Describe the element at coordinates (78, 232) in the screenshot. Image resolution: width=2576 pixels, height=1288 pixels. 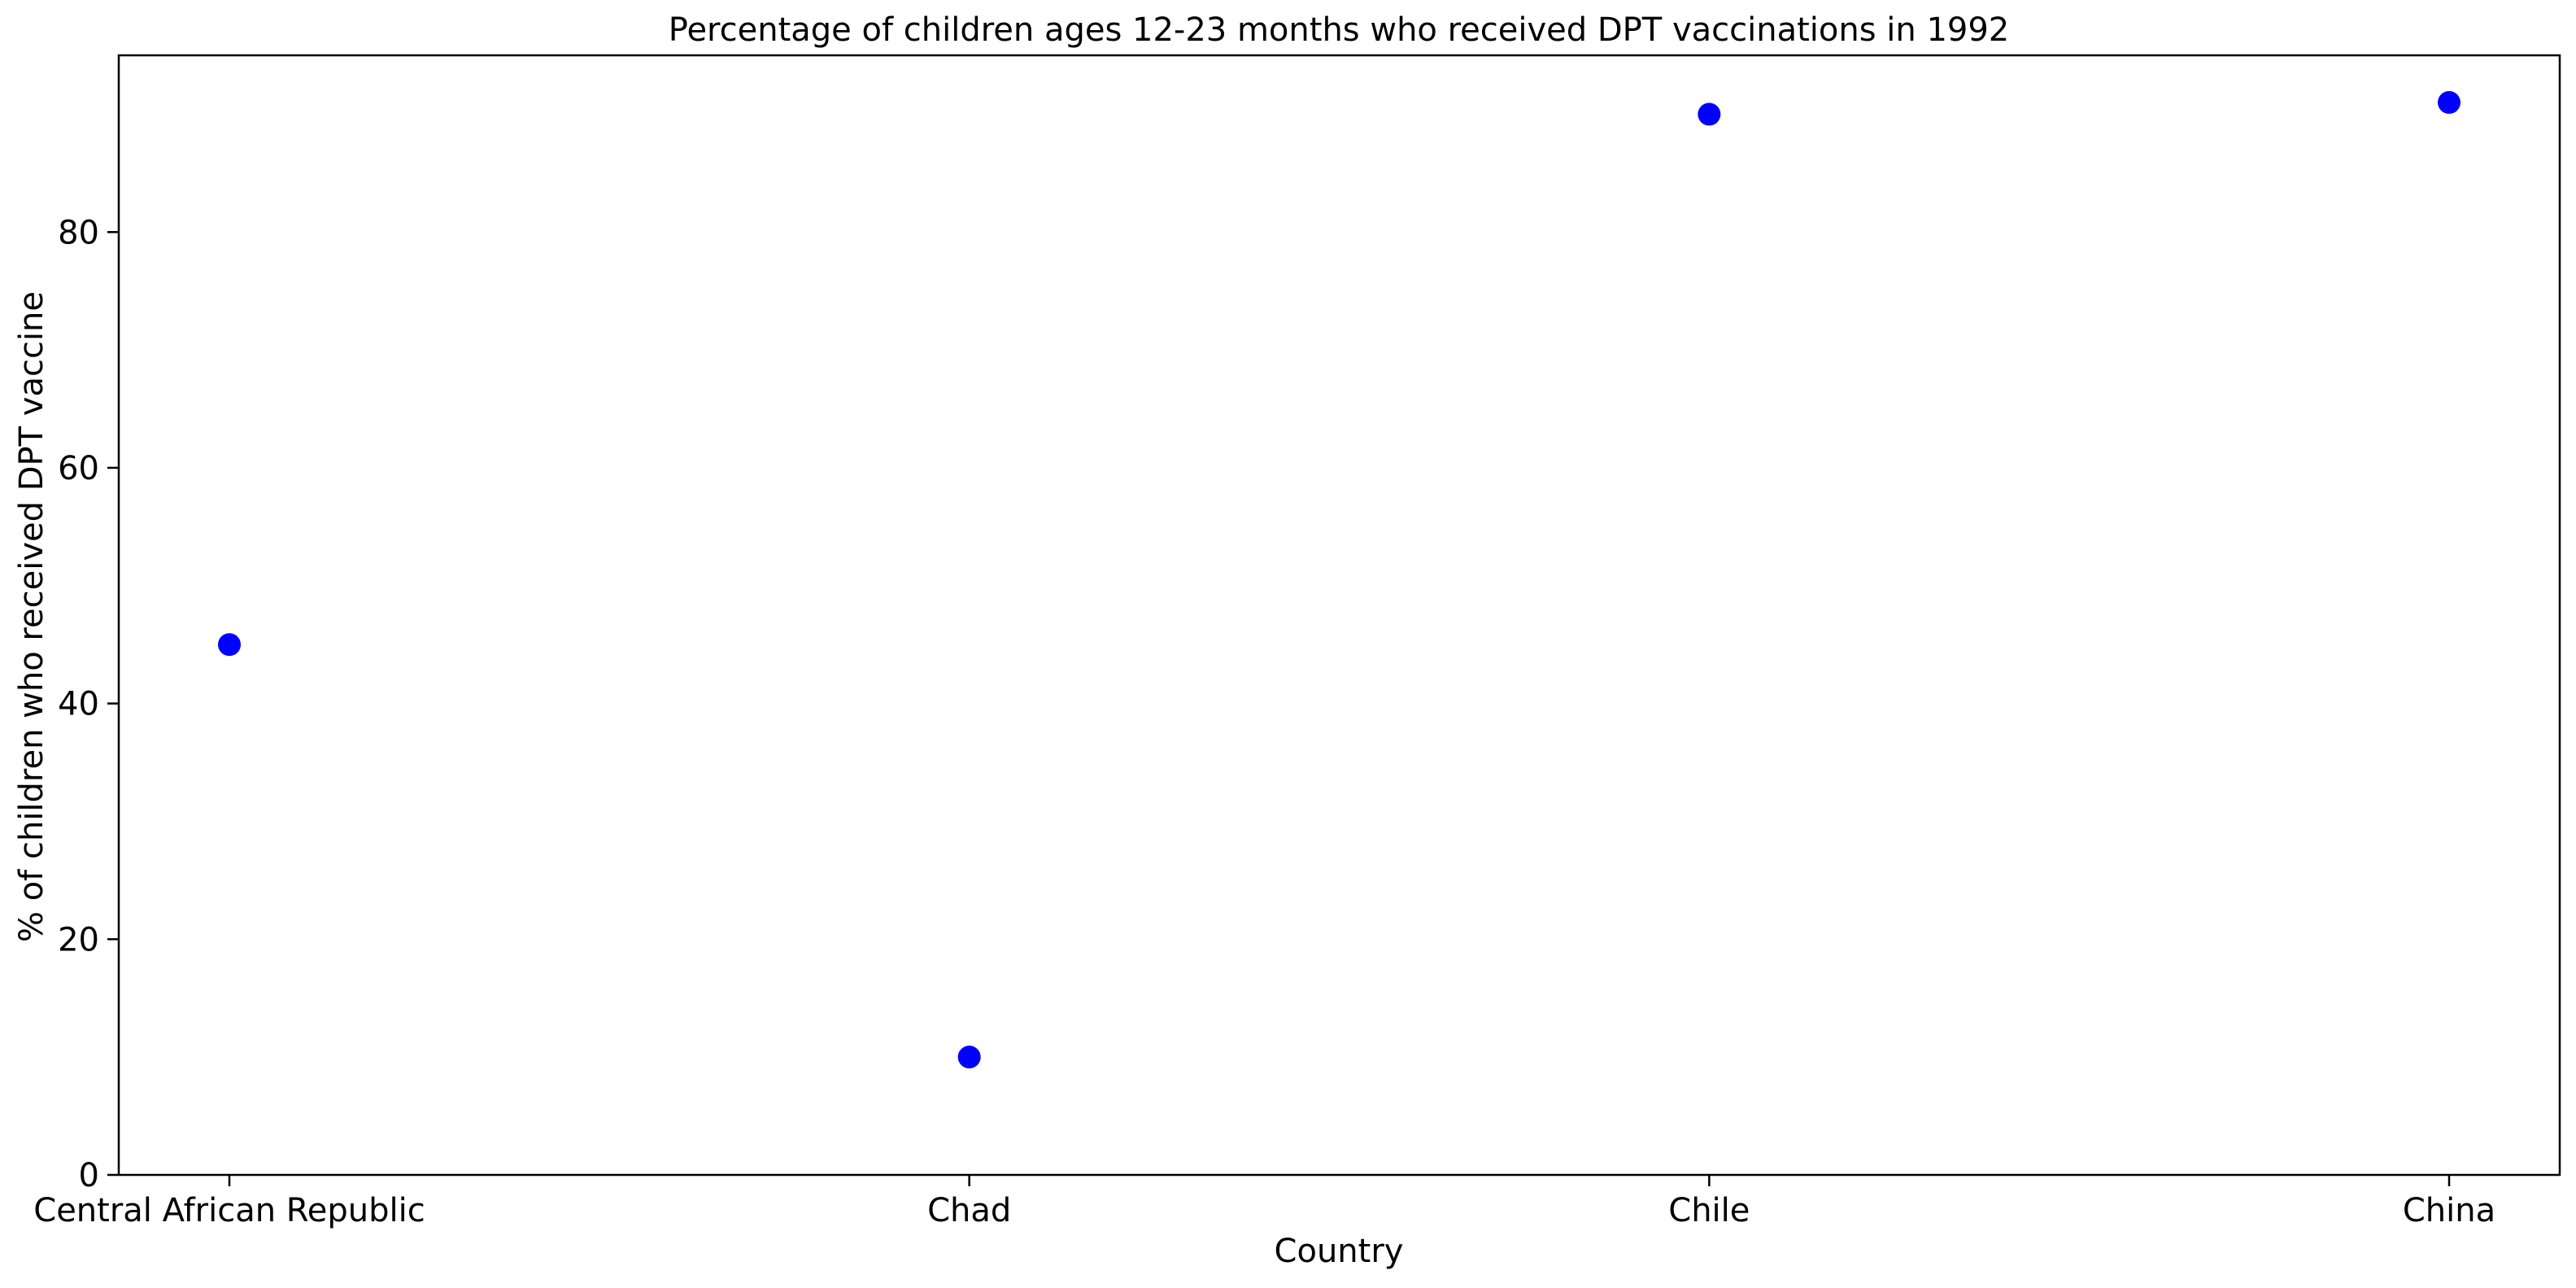
I see `y-tick-label: 80` at that location.